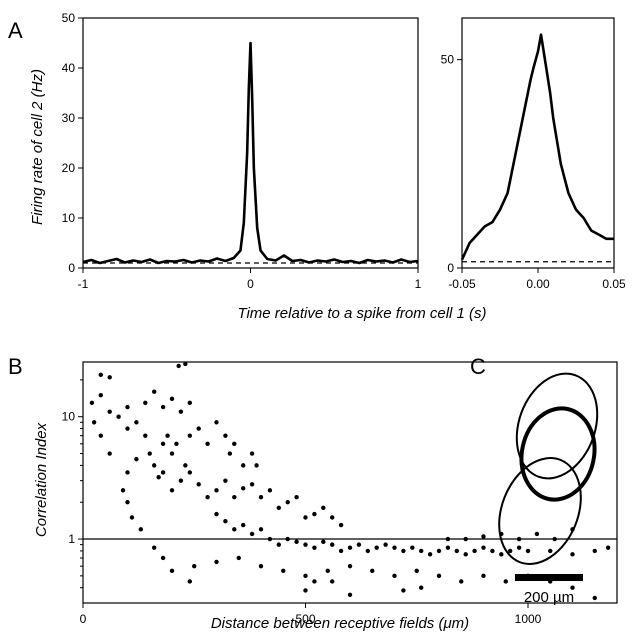  Describe the element at coordinates (549, 597) in the screenshot. I see `scale-bar-label: 200 µm` at that location.